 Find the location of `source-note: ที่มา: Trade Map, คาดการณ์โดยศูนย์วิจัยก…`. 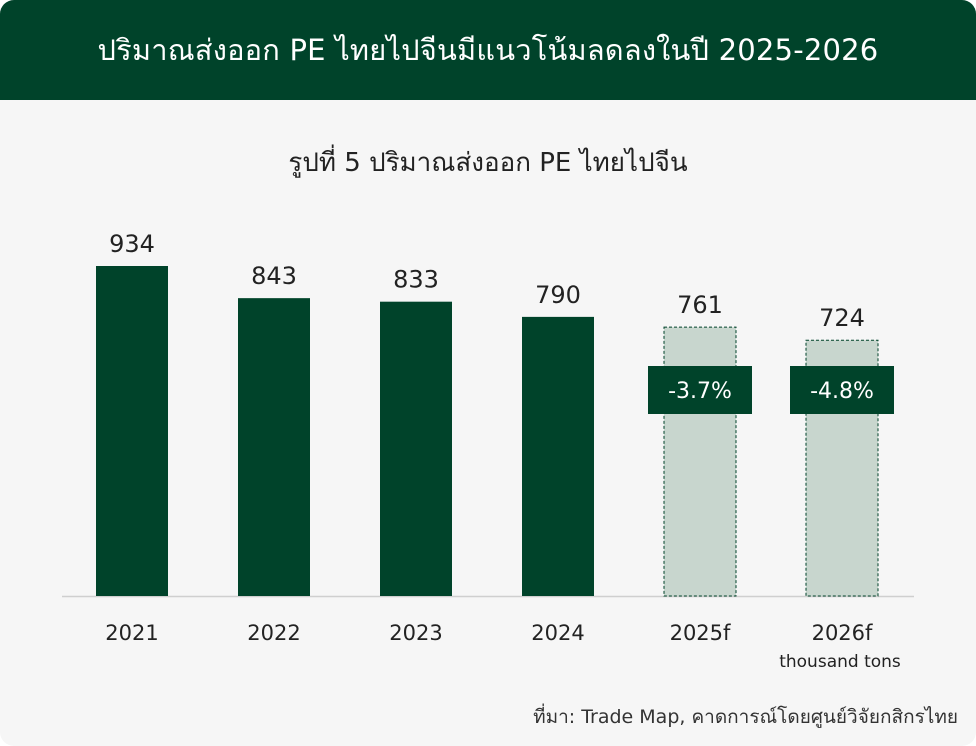

source-note: ที่มา: Trade Map, คาดการณ์โดยศูนย์วิจัยก… is located at coordinates (745, 717).